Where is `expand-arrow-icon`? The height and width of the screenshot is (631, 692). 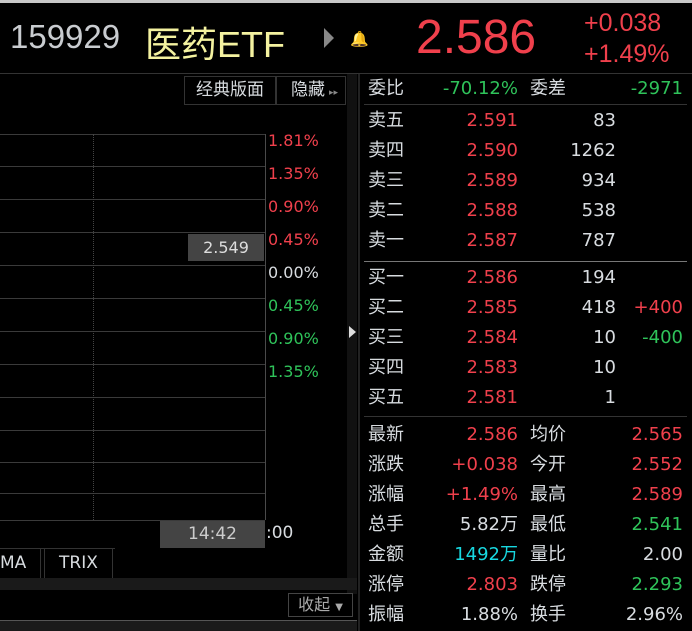
expand-arrow-icon is located at coordinates (352, 332).